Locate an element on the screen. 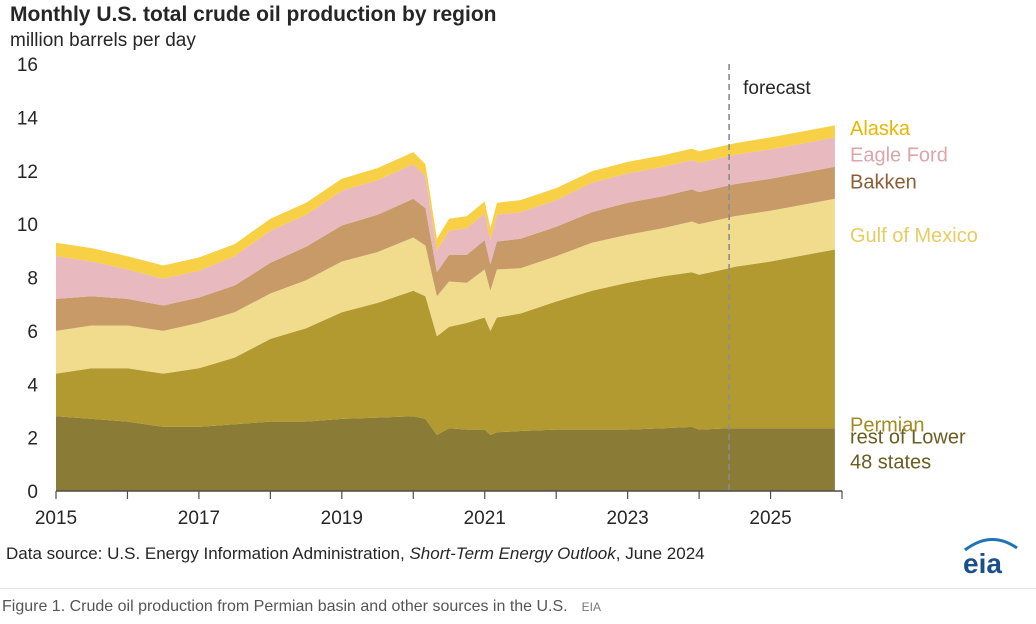  series-label-permian: Permian is located at coordinates (887, 425).